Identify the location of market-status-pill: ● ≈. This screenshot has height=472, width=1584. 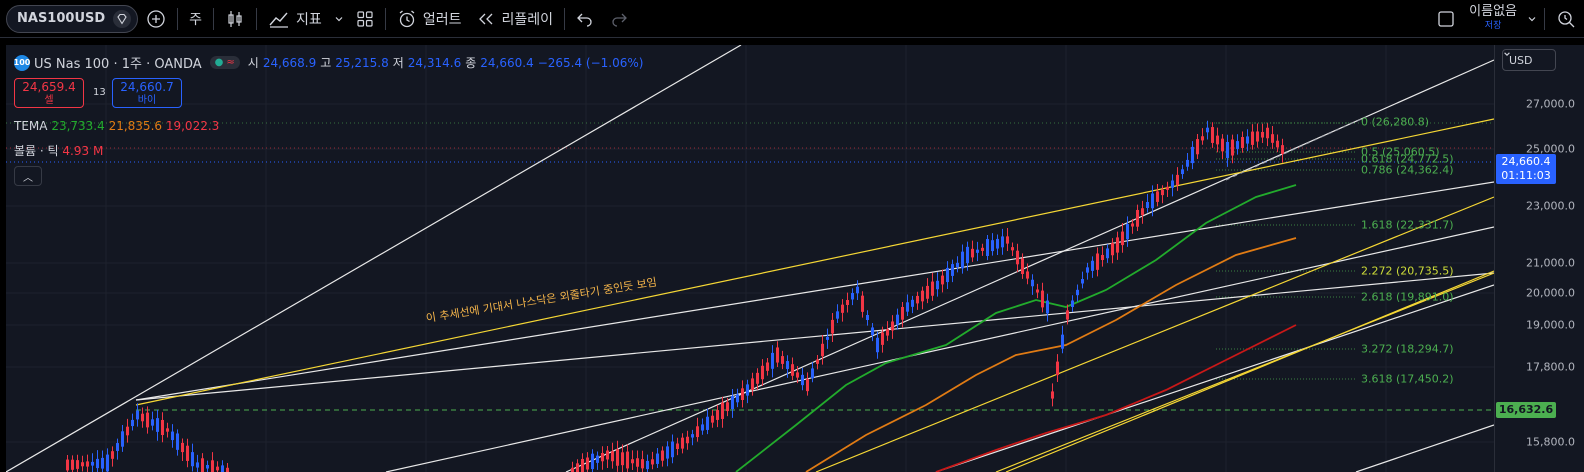
(224, 62).